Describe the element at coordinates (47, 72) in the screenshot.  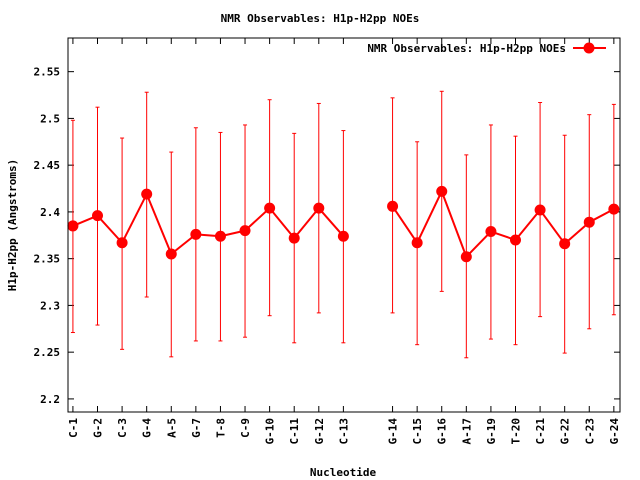
I see `y-tick-label: 2.55` at that location.